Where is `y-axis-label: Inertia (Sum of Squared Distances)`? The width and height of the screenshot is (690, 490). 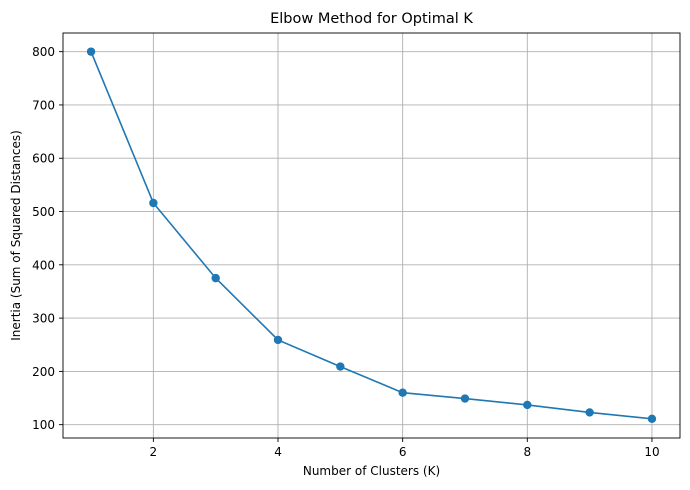
y-axis-label: Inertia (Sum of Squared Distances) is located at coordinates (16, 235).